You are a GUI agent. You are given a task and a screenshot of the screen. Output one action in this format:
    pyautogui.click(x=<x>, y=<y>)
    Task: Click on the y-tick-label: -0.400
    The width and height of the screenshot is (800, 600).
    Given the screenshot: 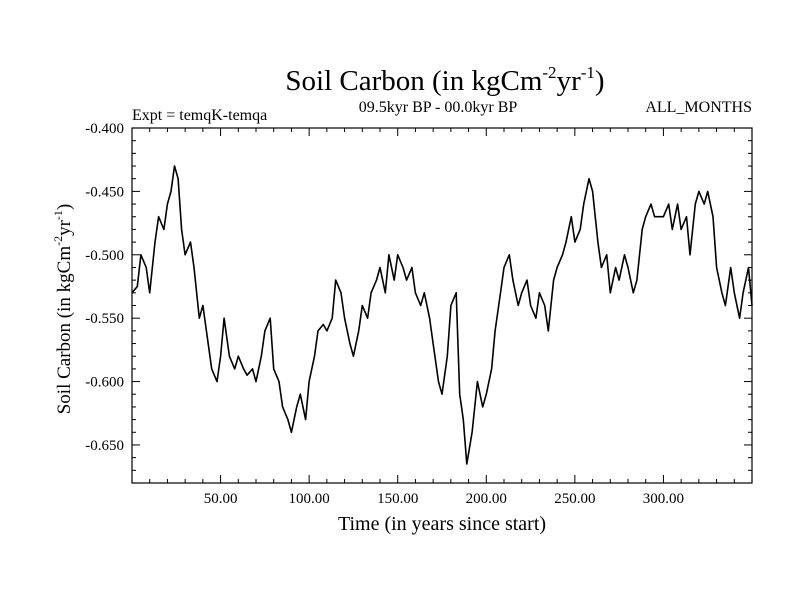 What is the action you would take?
    pyautogui.click(x=104, y=129)
    